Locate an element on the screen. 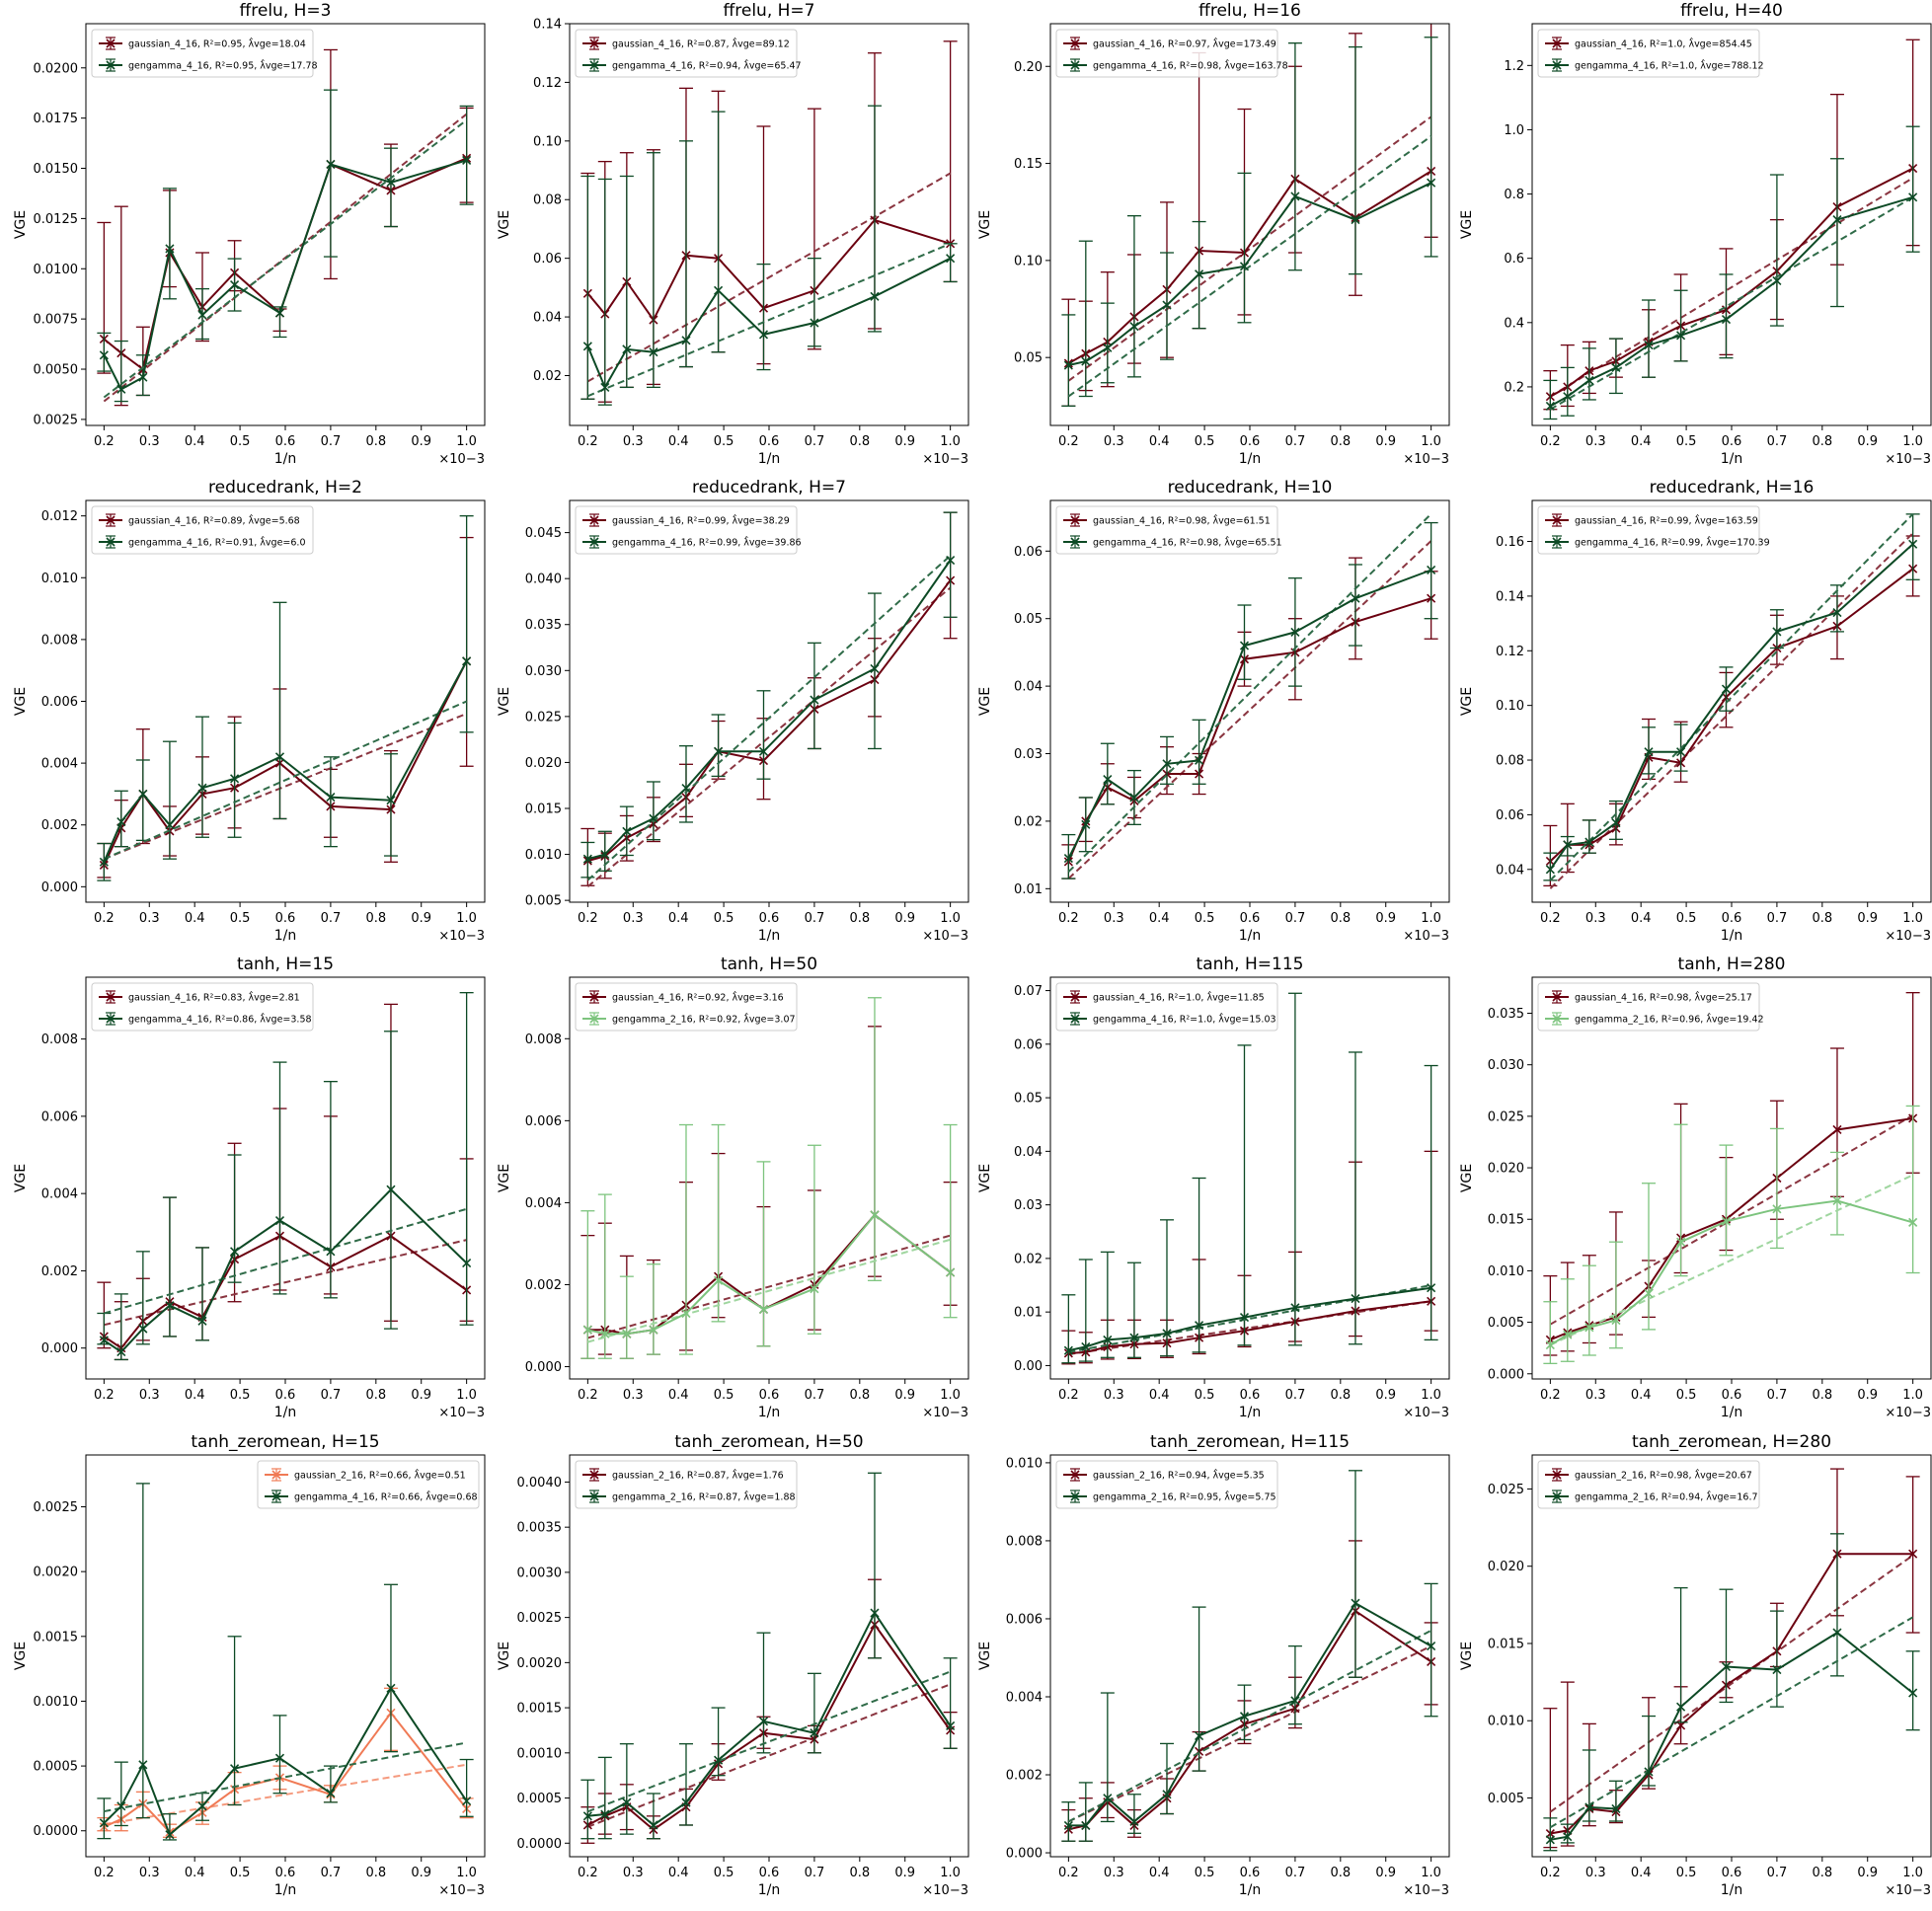 Image resolution: width=1932 pixels, height=1911 pixels. y-tick-label: 0.00 is located at coordinates (1028, 1366).